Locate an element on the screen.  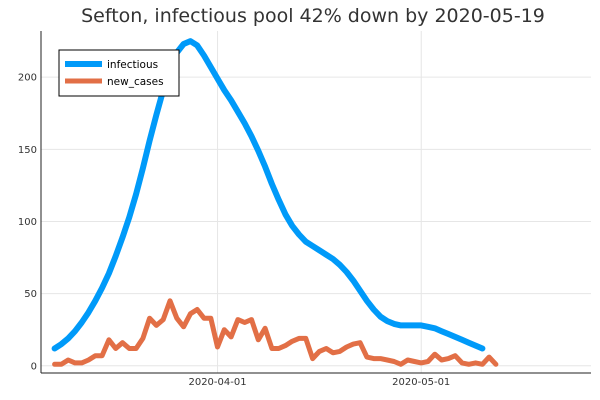
legend-box is located at coordinates (119, 73).